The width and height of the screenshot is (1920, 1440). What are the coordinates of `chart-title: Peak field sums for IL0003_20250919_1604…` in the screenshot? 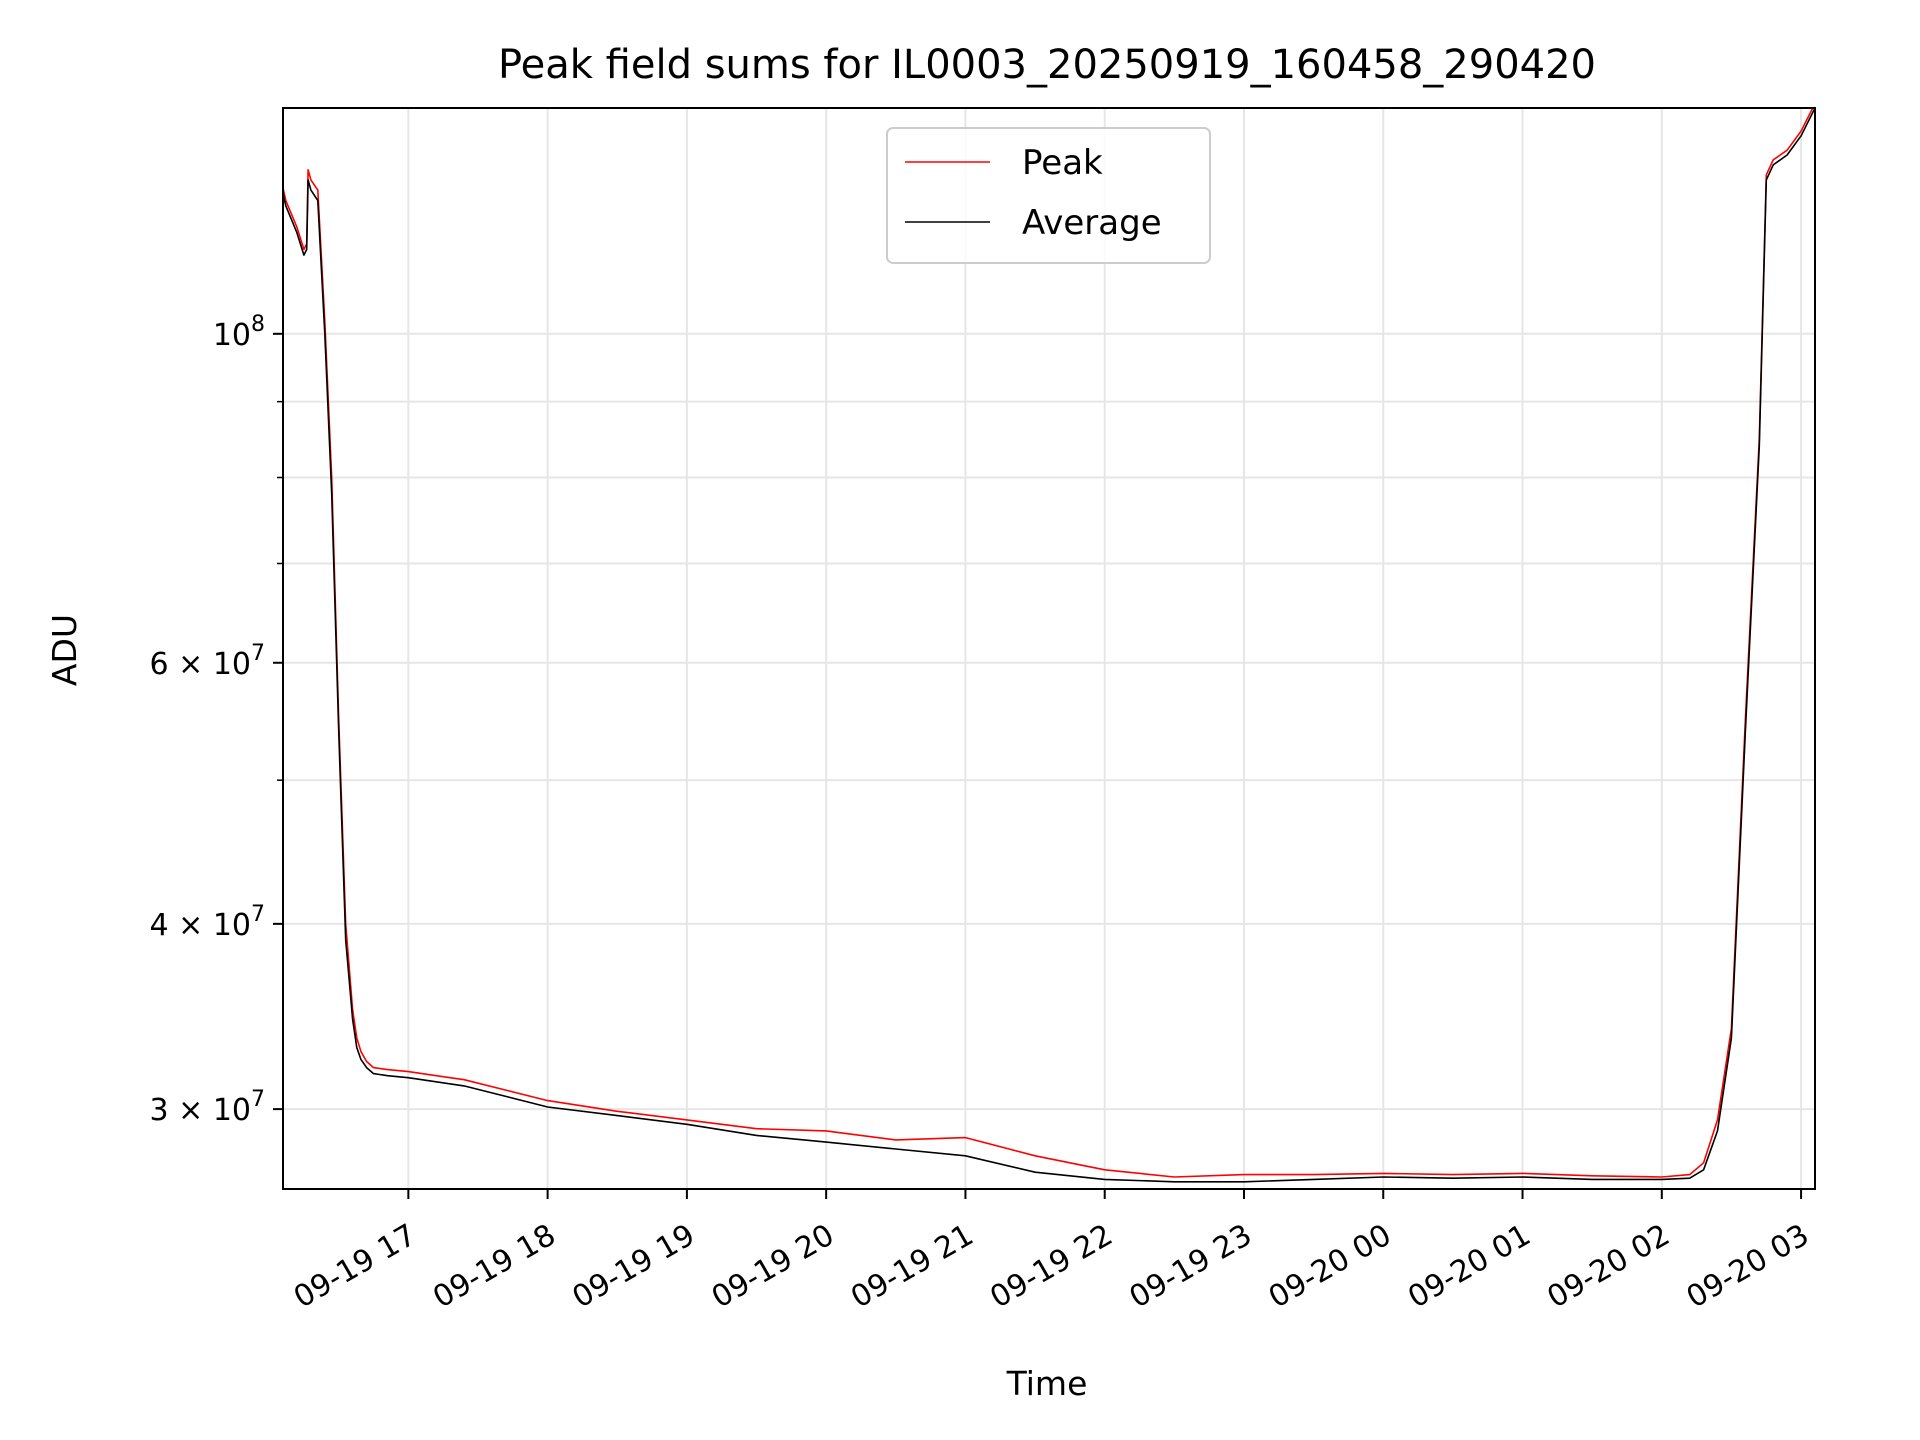 It's located at (1047, 65).